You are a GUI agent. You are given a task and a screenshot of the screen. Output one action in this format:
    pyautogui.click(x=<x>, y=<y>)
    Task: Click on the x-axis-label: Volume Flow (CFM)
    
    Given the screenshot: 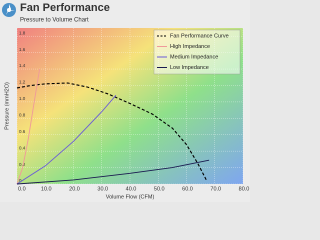 What is the action you would take?
    pyautogui.click(x=130, y=197)
    